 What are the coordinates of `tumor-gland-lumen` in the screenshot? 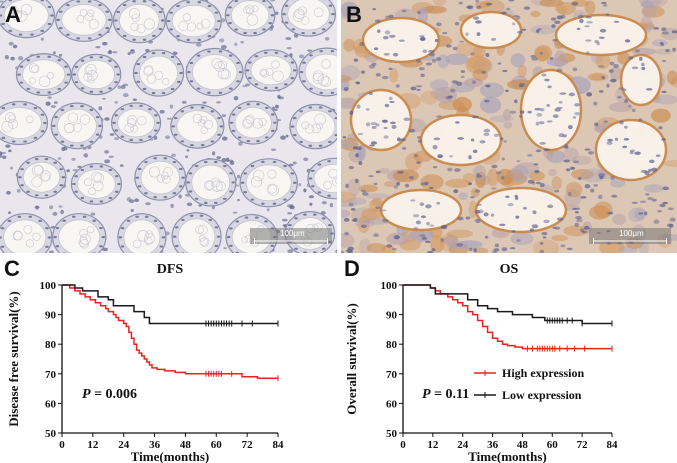 It's located at (551, 110).